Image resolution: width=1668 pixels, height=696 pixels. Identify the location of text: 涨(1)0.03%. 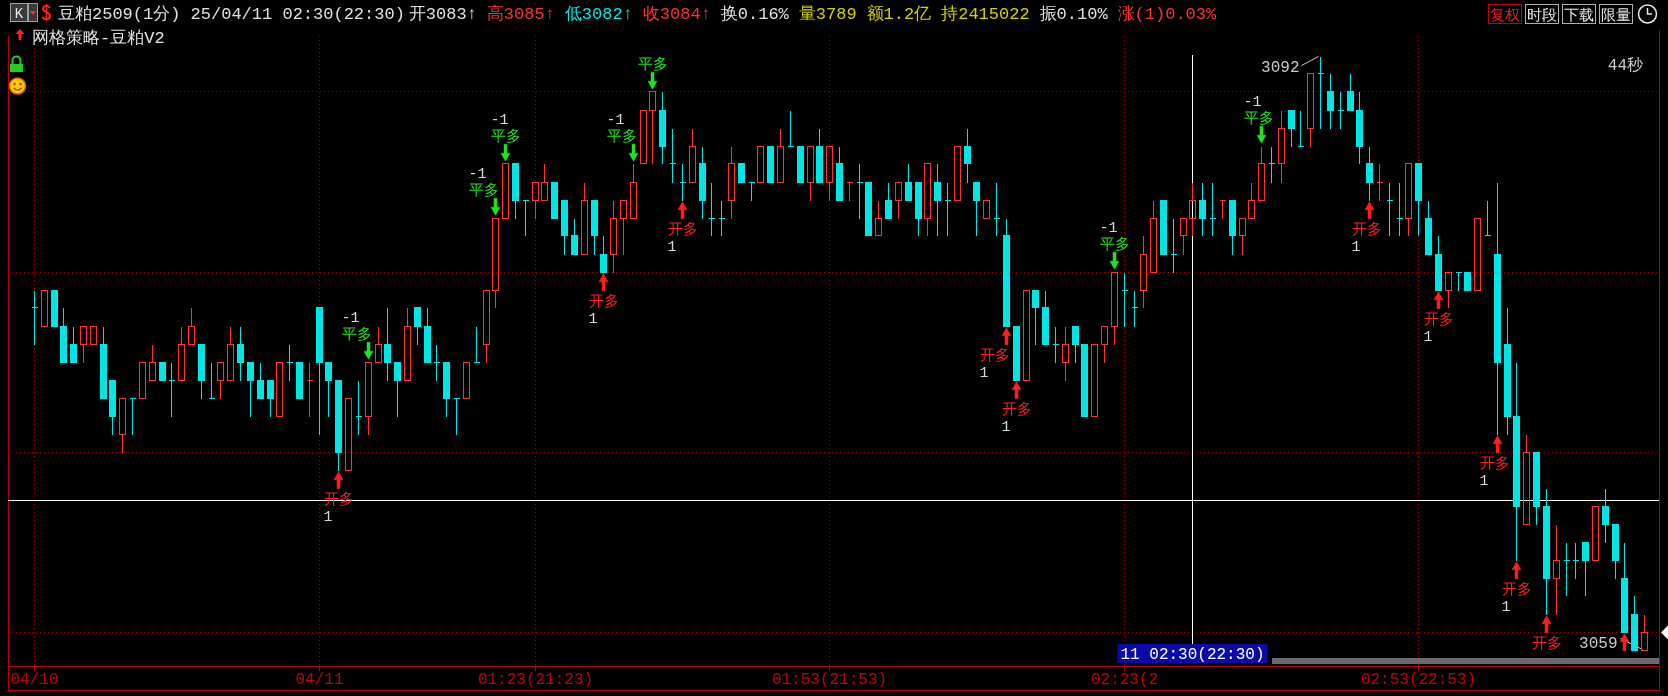
(1167, 14).